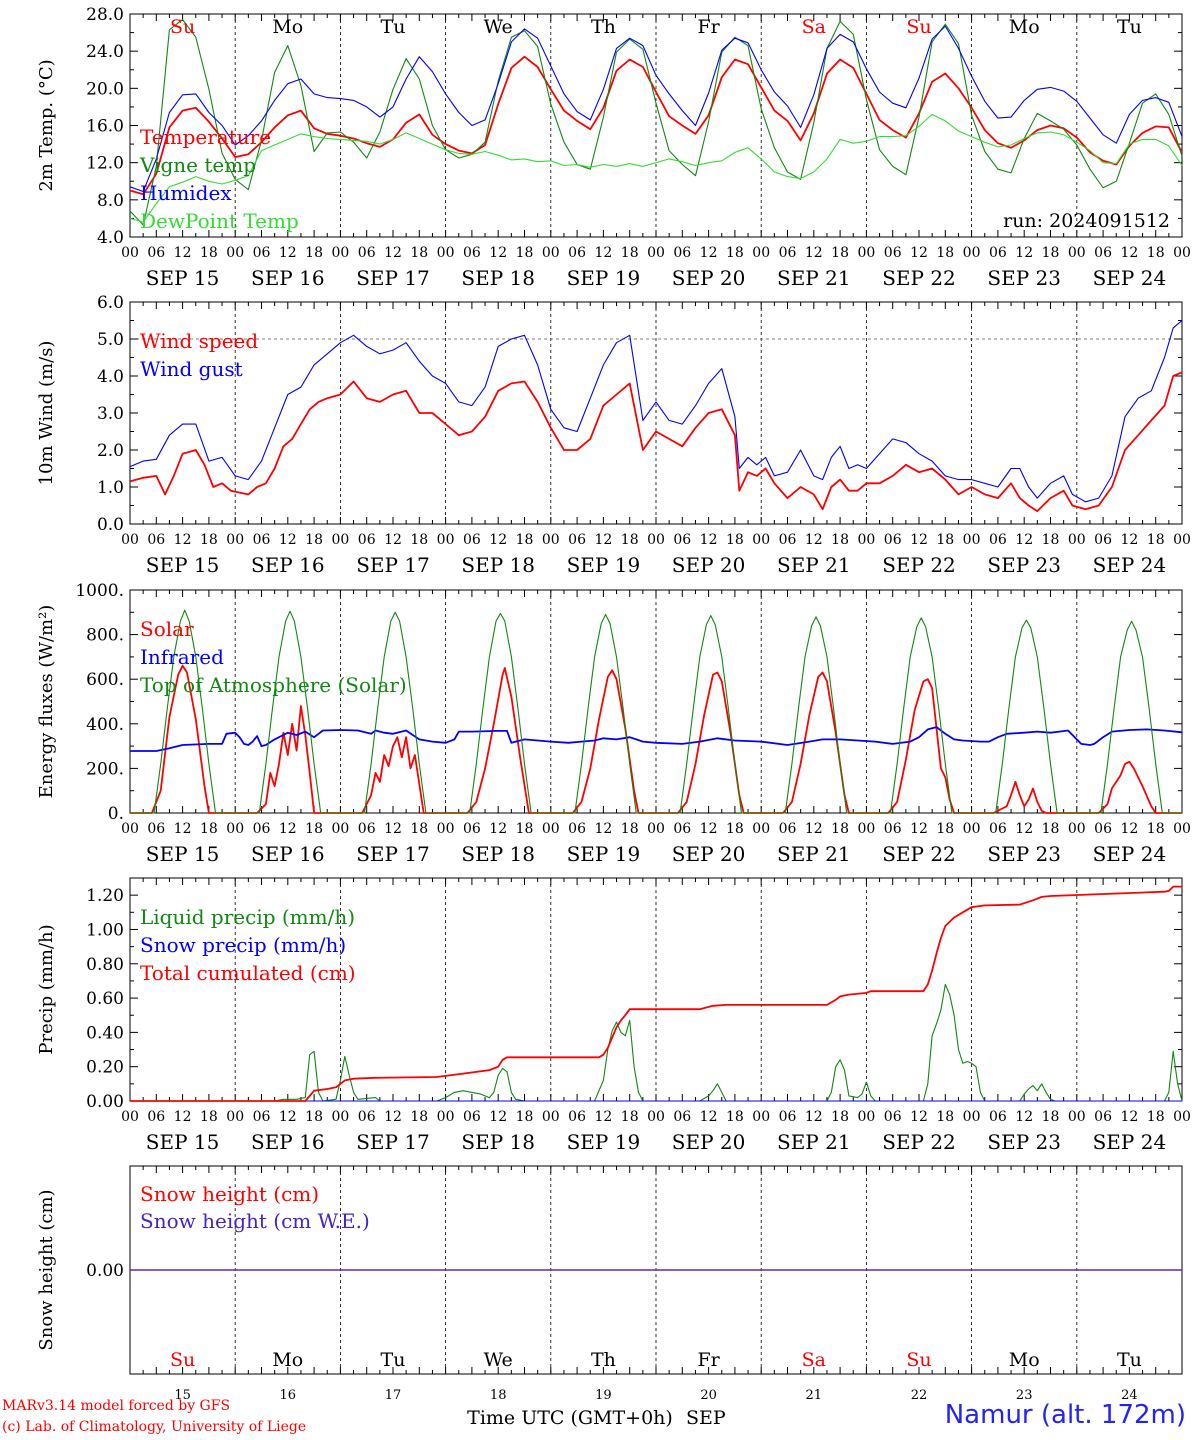 The image size is (1194, 1440). What do you see at coordinates (243, 945) in the screenshot?
I see `legend-entry: Snow precip (mm/h)` at bounding box center [243, 945].